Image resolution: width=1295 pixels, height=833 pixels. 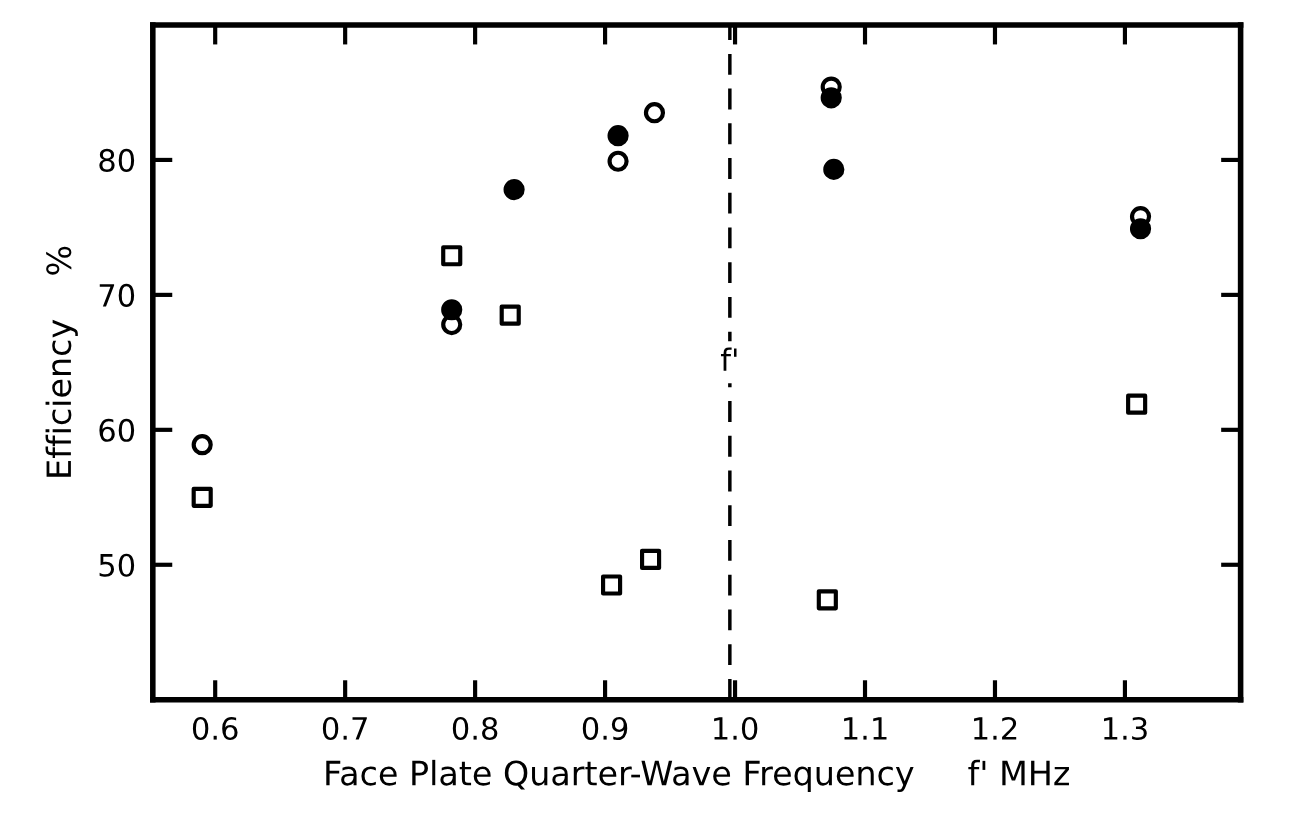 What do you see at coordinates (475, 728) in the screenshot?
I see `x-tick-label: 0.8` at bounding box center [475, 728].